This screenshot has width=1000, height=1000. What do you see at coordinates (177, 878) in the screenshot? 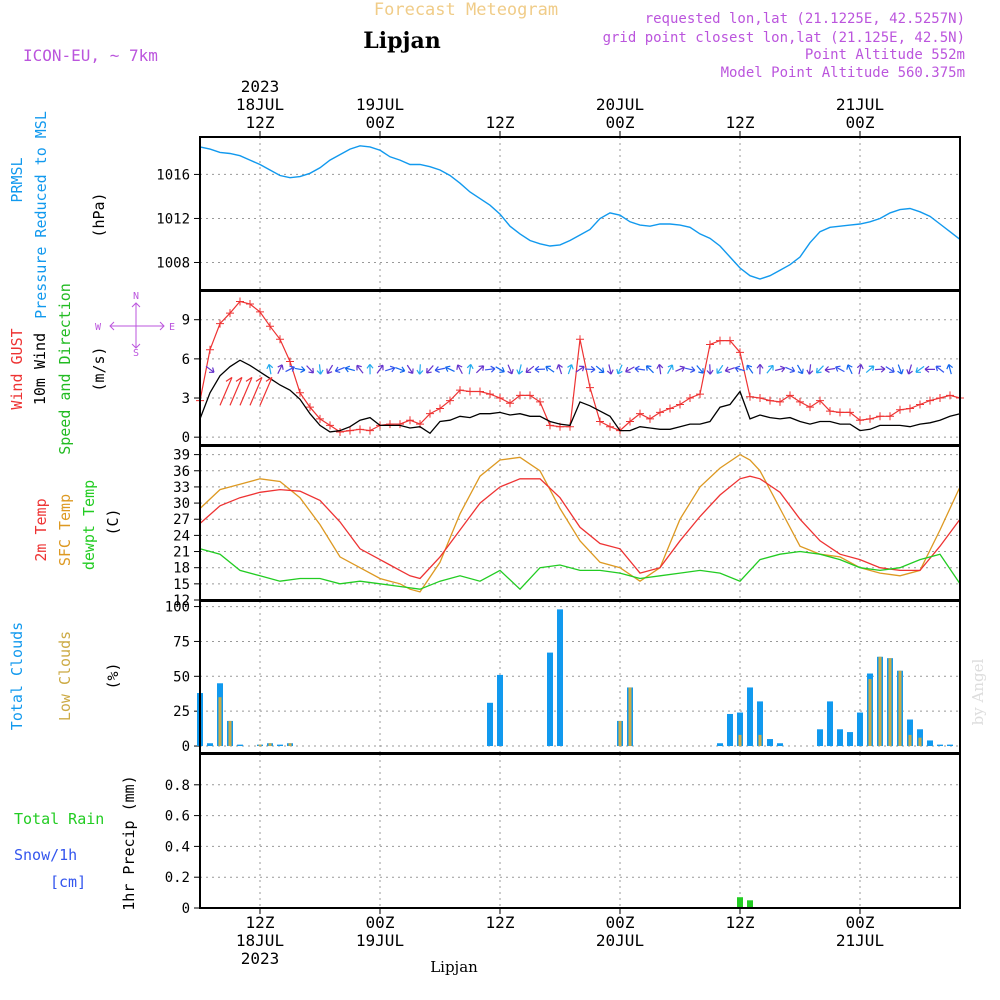
I see `y-tick-label: 0.2` at bounding box center [177, 878].